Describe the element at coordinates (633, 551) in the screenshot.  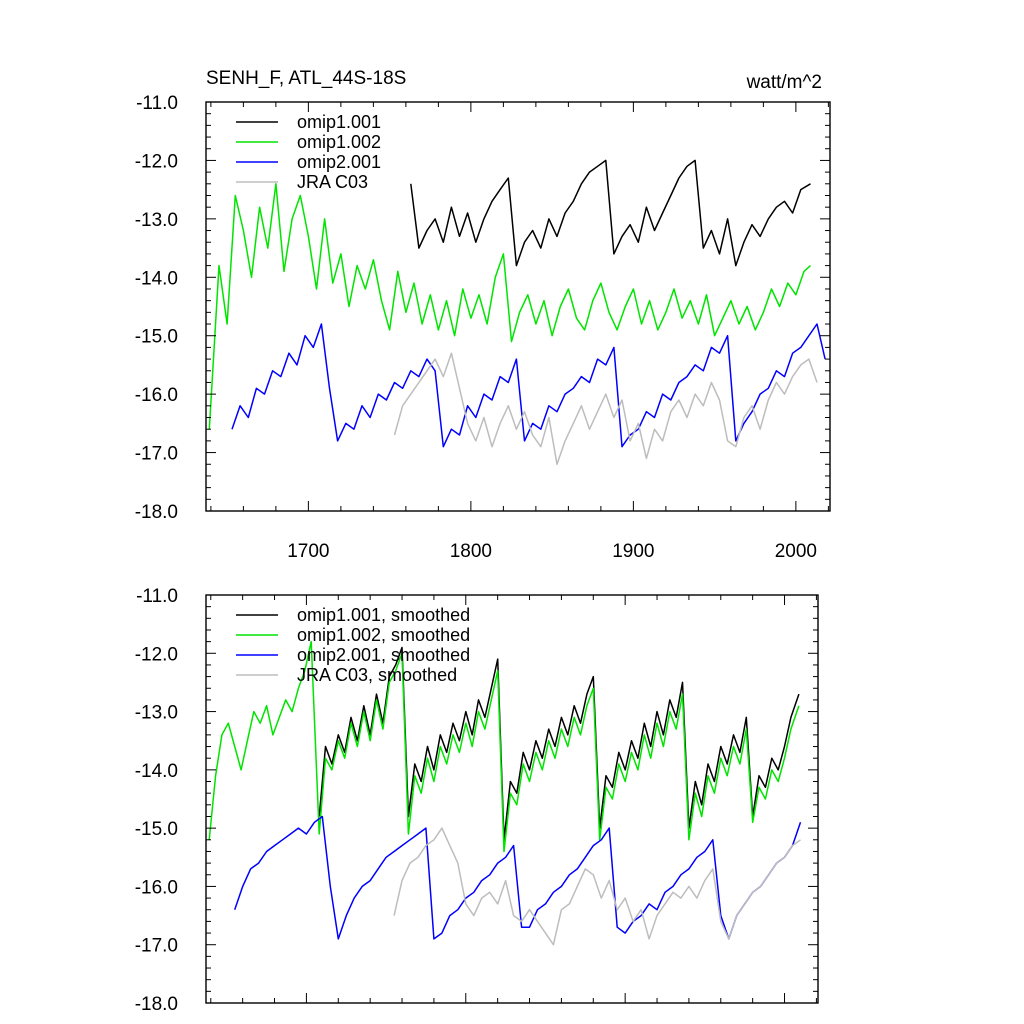
I see `x-tick-label: 1900` at that location.